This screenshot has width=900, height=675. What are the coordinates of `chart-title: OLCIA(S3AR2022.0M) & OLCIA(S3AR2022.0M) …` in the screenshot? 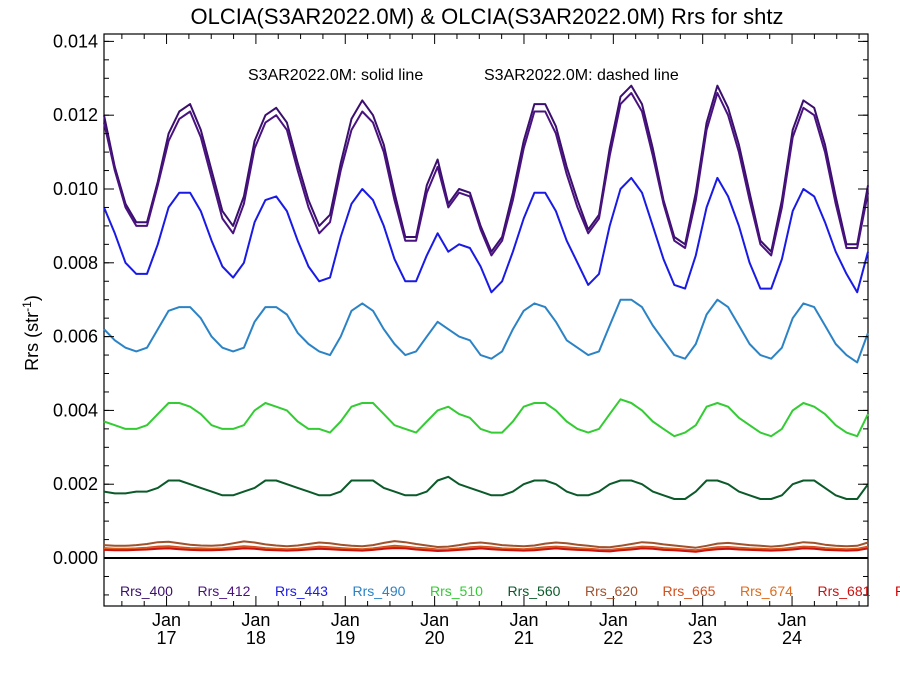 It's located at (487, 16).